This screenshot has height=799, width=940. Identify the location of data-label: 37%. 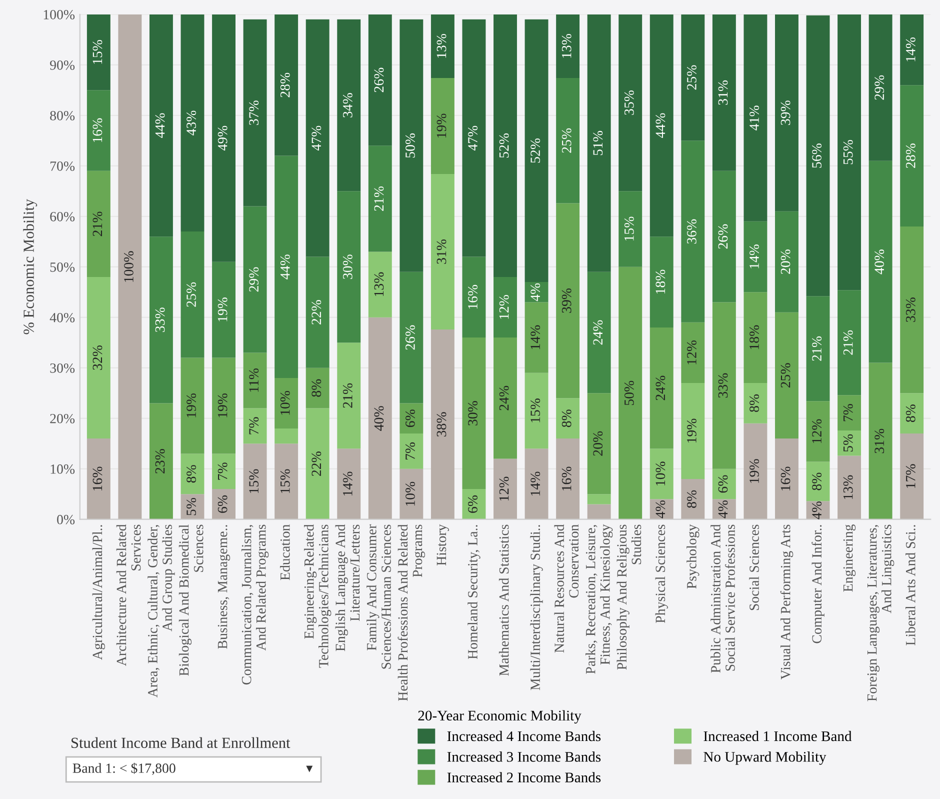
(254, 112).